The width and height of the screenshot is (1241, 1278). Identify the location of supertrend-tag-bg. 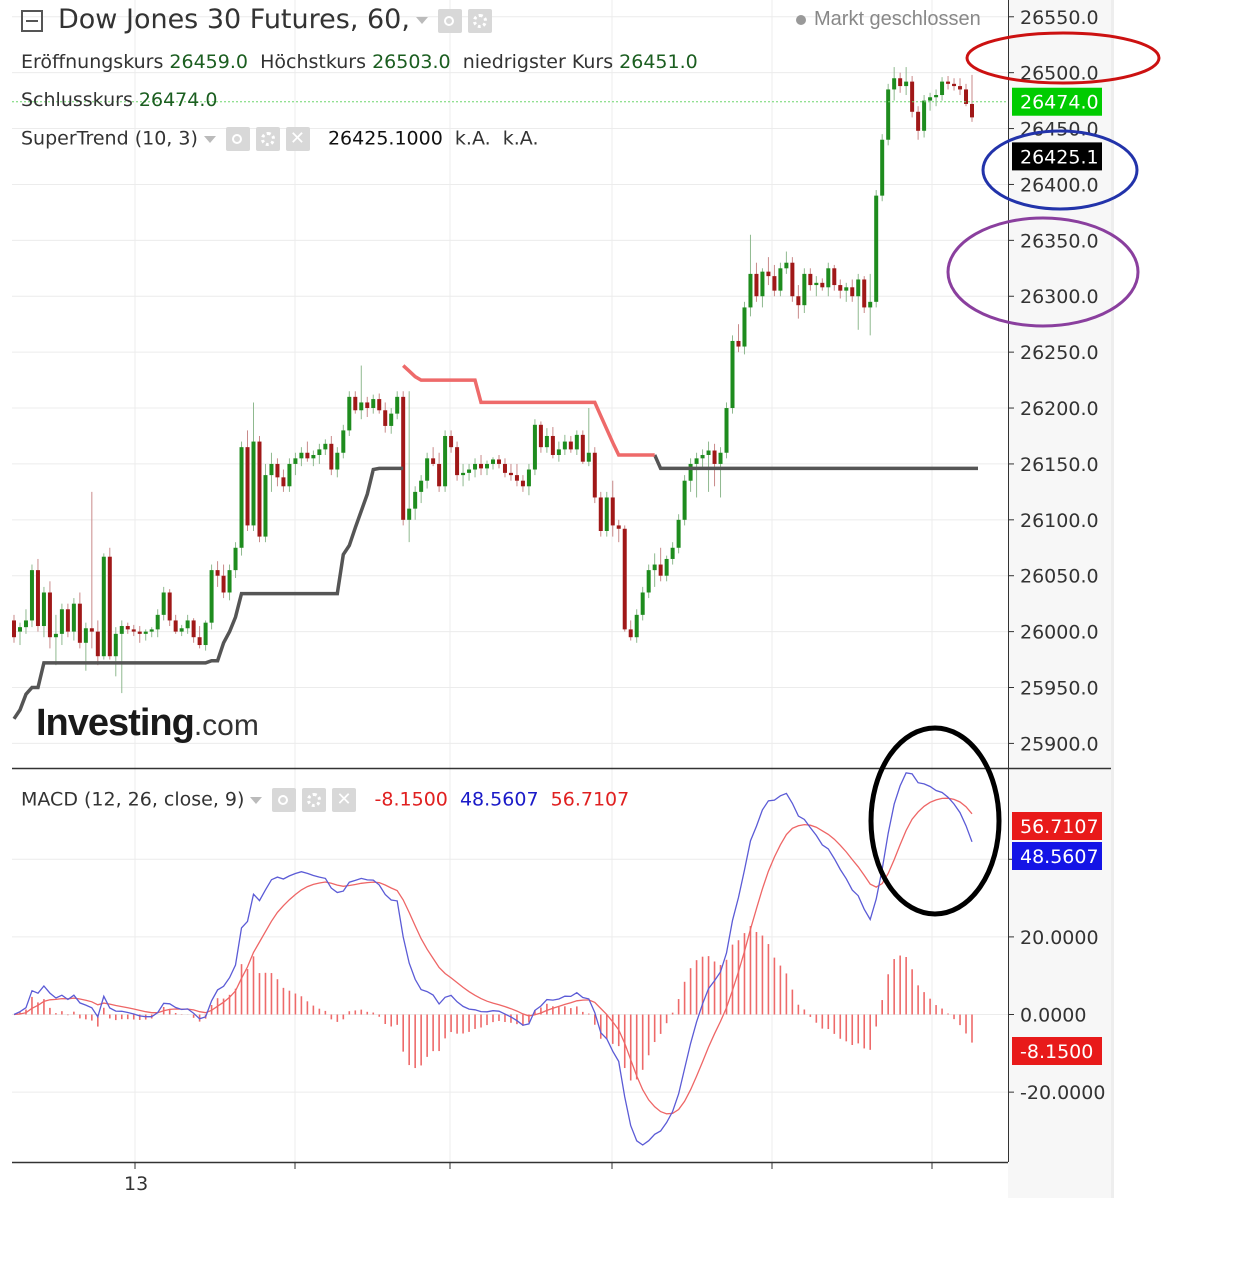
(1057, 156).